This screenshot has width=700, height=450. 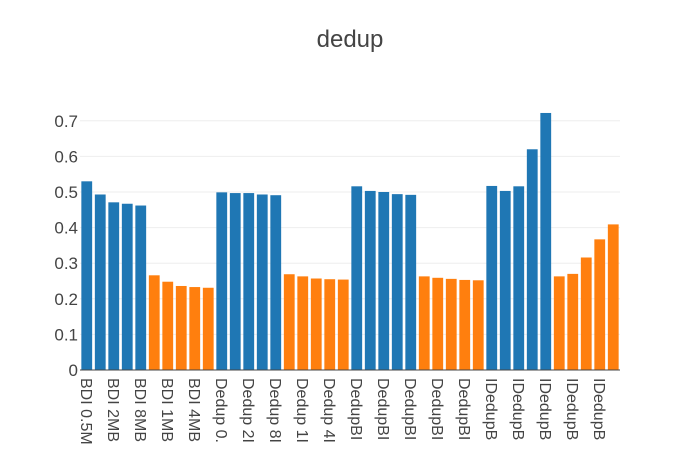 What do you see at coordinates (166, 410) in the screenshot?
I see `x-tick-label: BDI 1MB` at bounding box center [166, 410].